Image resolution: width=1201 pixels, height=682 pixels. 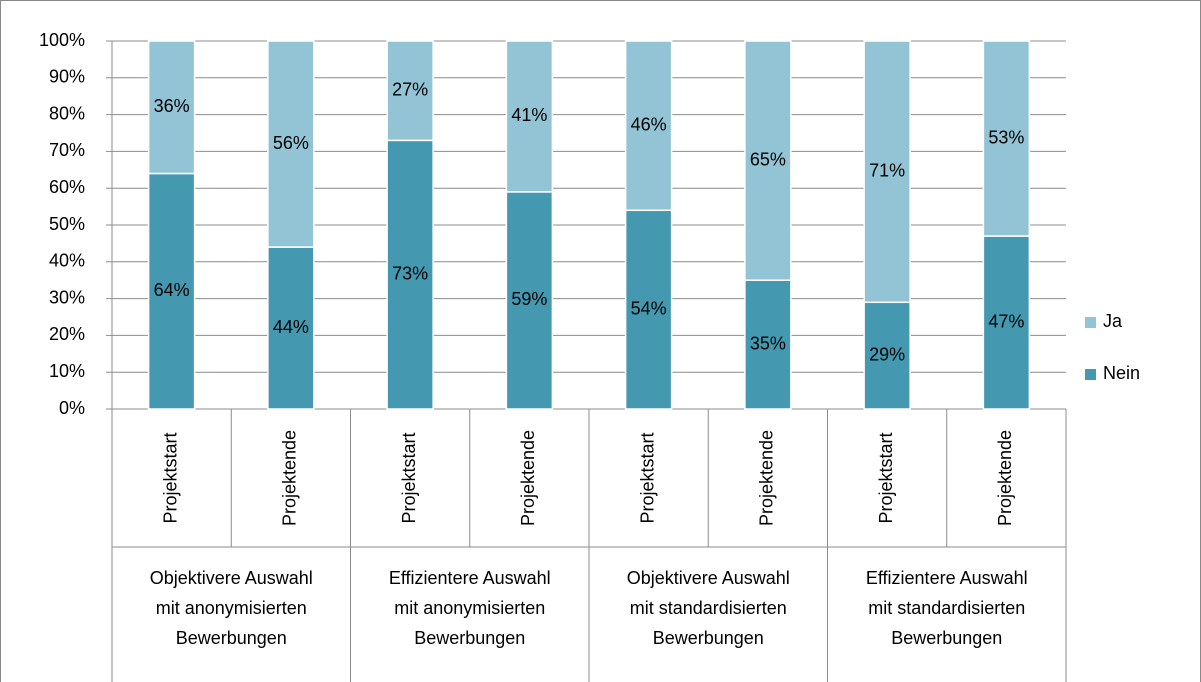 I want to click on y-tick-label: 20%, so click(x=67, y=334).